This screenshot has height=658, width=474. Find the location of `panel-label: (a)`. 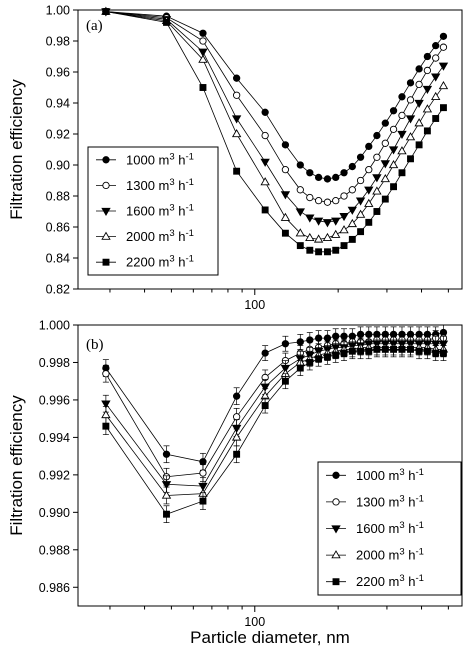

panel-label: (a) is located at coordinates (94, 26).